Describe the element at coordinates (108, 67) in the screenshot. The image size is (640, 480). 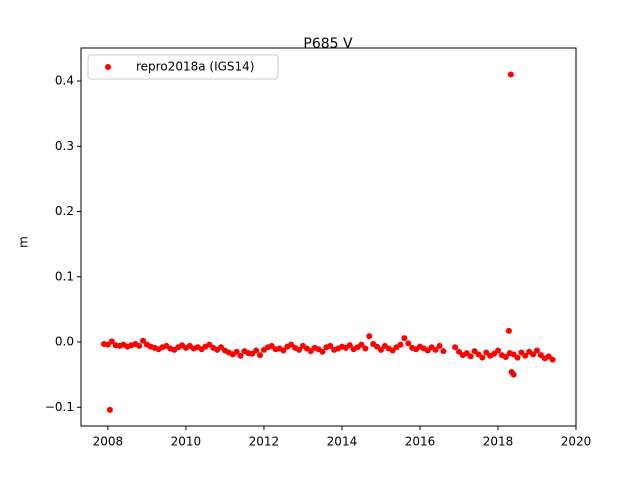
I see `legend-marker` at that location.